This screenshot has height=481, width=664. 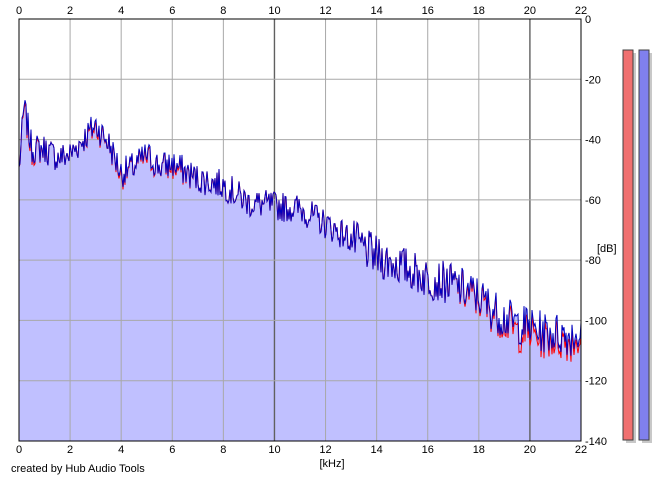 What do you see at coordinates (70, 450) in the screenshot?
I see `x-tick-label-bottom: 2` at bounding box center [70, 450].